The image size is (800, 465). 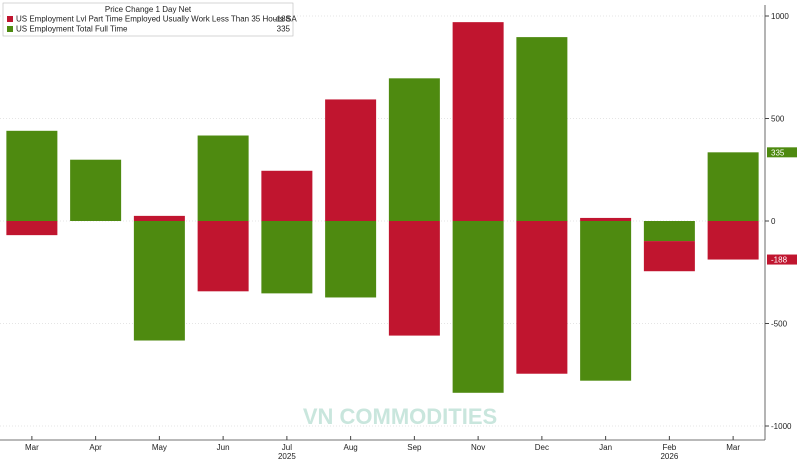 What do you see at coordinates (148, 9) in the screenshot?
I see `legend-title: Price Change 1 Day Net` at bounding box center [148, 9].